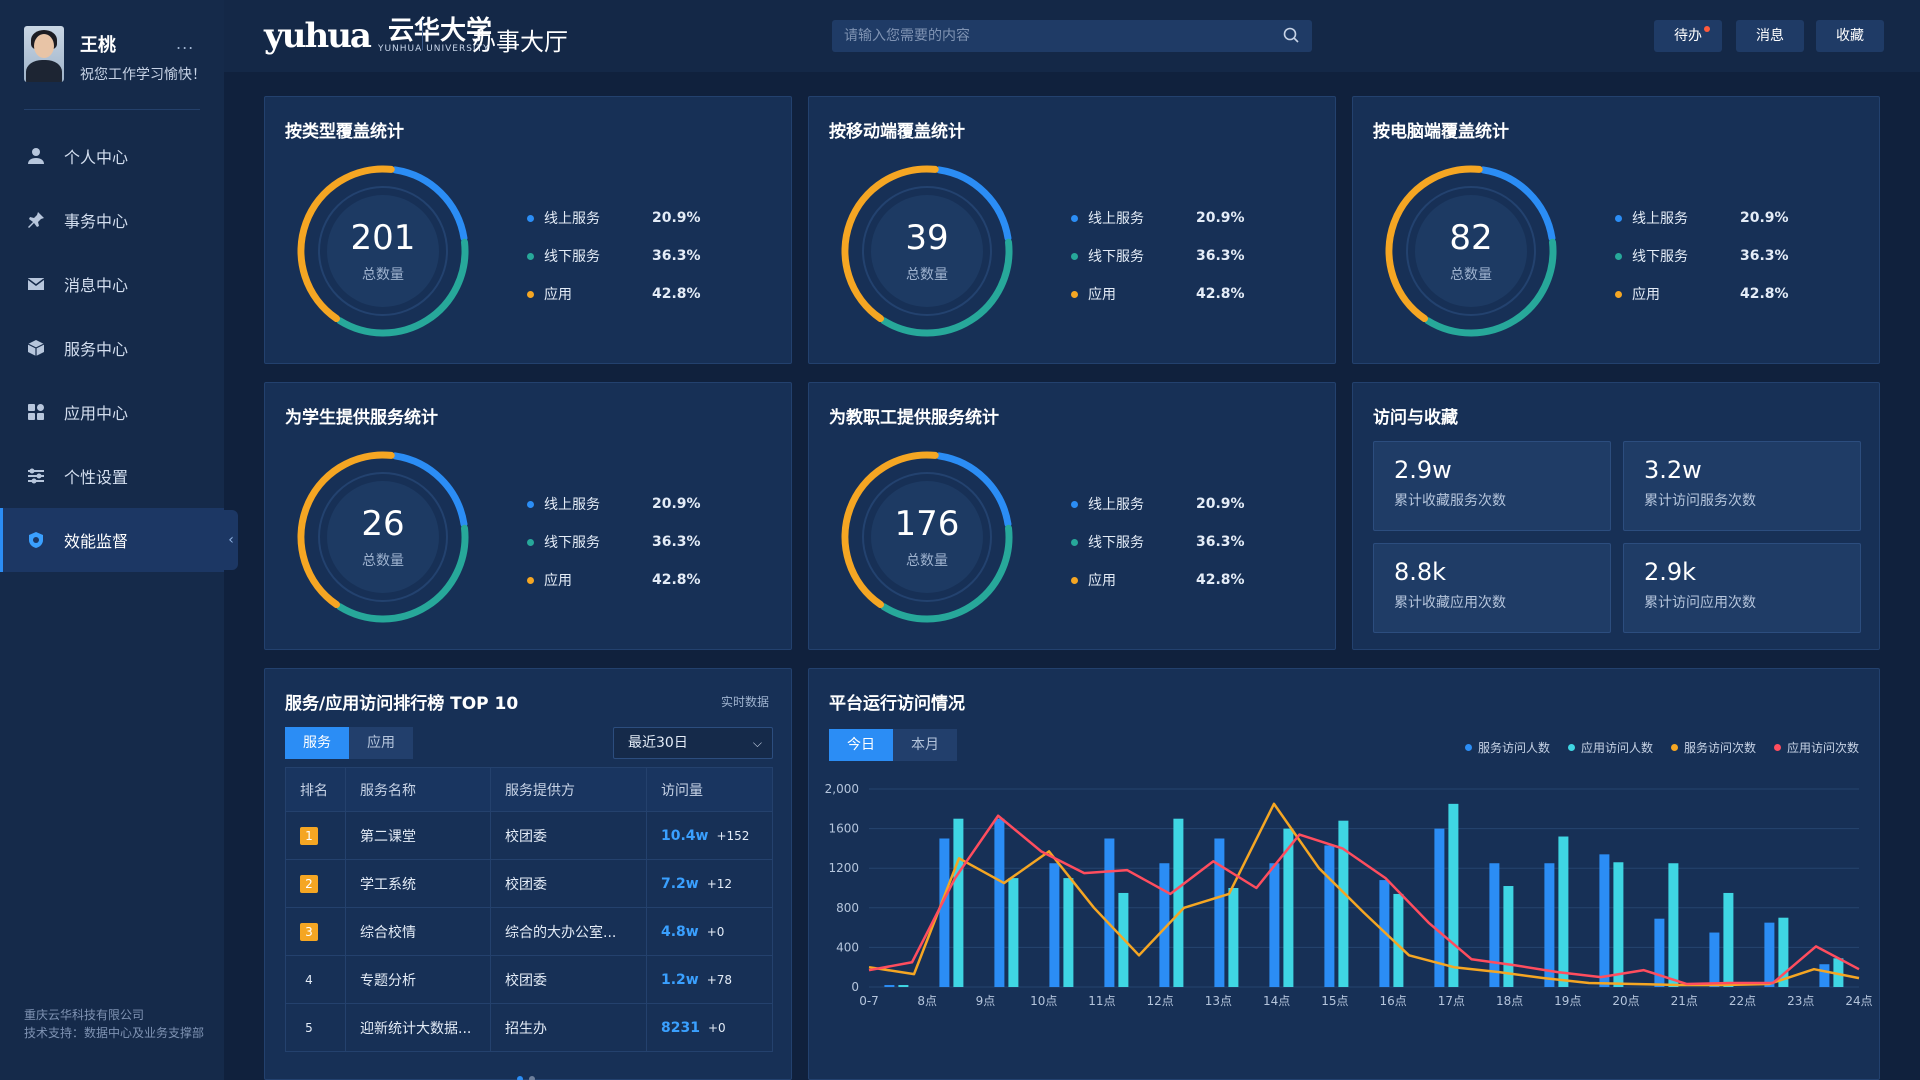 The height and width of the screenshot is (1080, 1920). Describe the element at coordinates (529, 883) in the screenshot. I see `table-row: 2 学工系统 校团委 7.2w +12` at that location.